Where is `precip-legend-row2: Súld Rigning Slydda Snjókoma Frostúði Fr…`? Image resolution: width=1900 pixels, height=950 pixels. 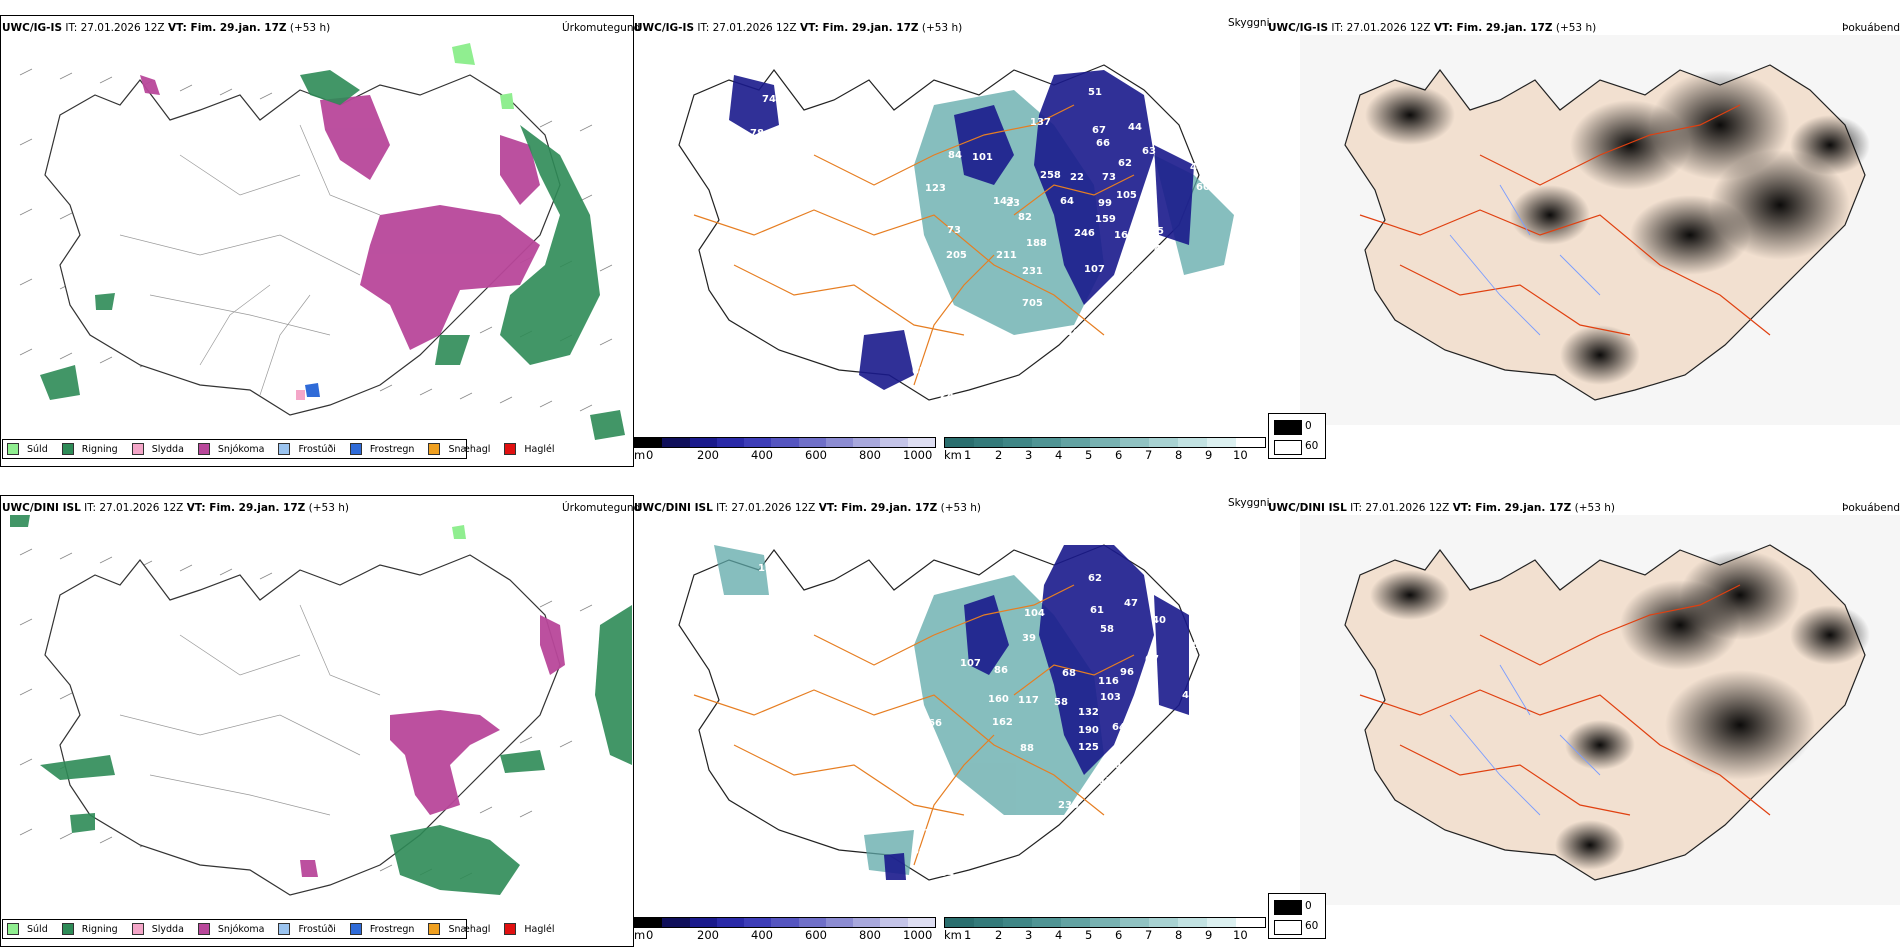
precip-legend-row2: Súld Rigning Slydda Snjókoma Frostúði Fr… is located at coordinates (278, 929).